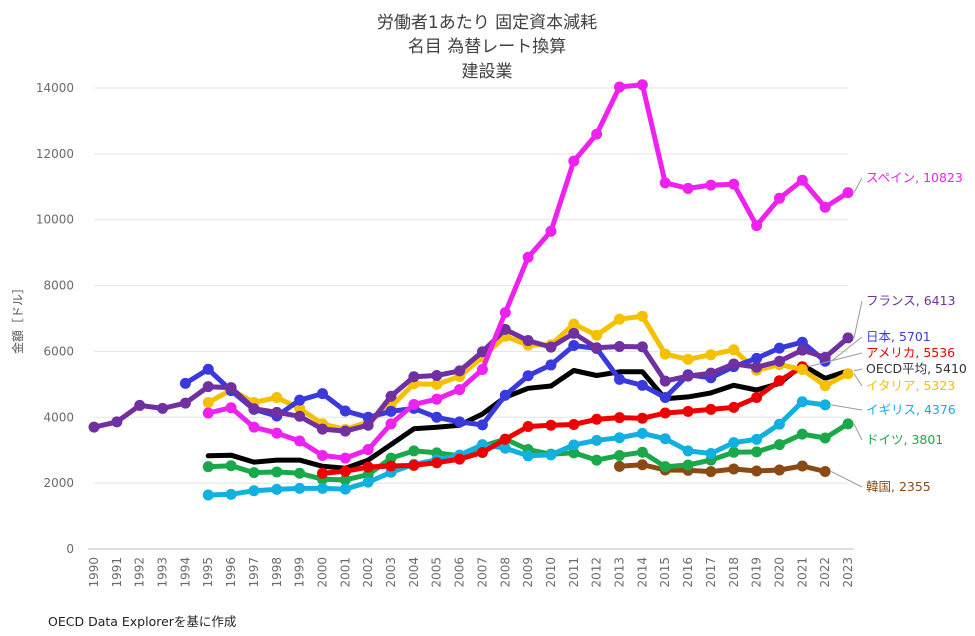  What do you see at coordinates (528, 572) in the screenshot?
I see `x-tick-label: 2009` at bounding box center [528, 572].